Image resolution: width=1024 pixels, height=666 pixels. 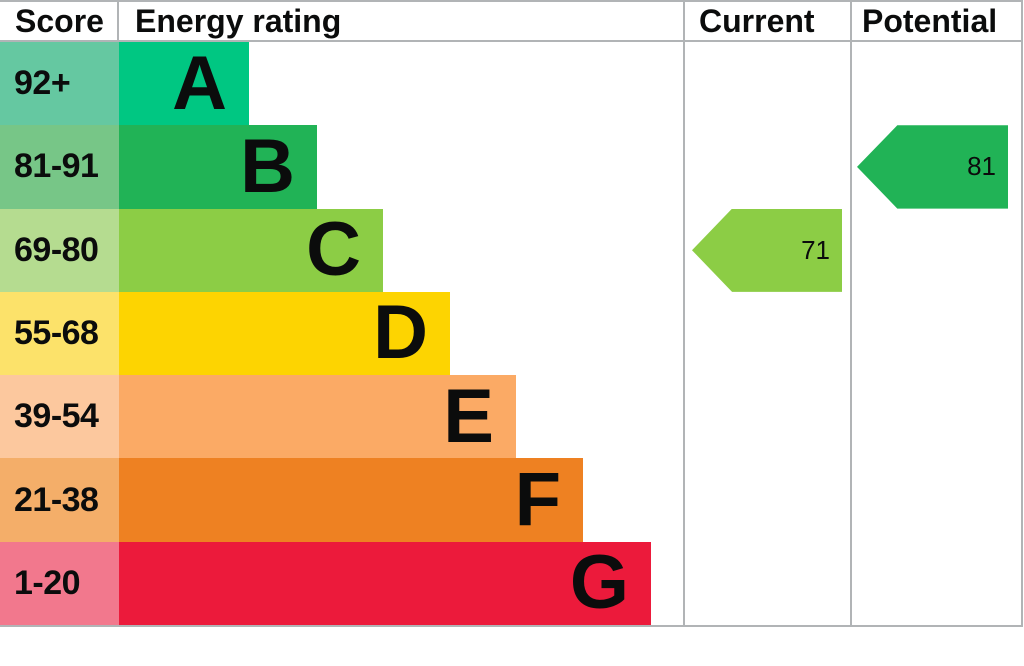 What do you see at coordinates (511, 41) in the screenshot?
I see `header-divider` at bounding box center [511, 41].